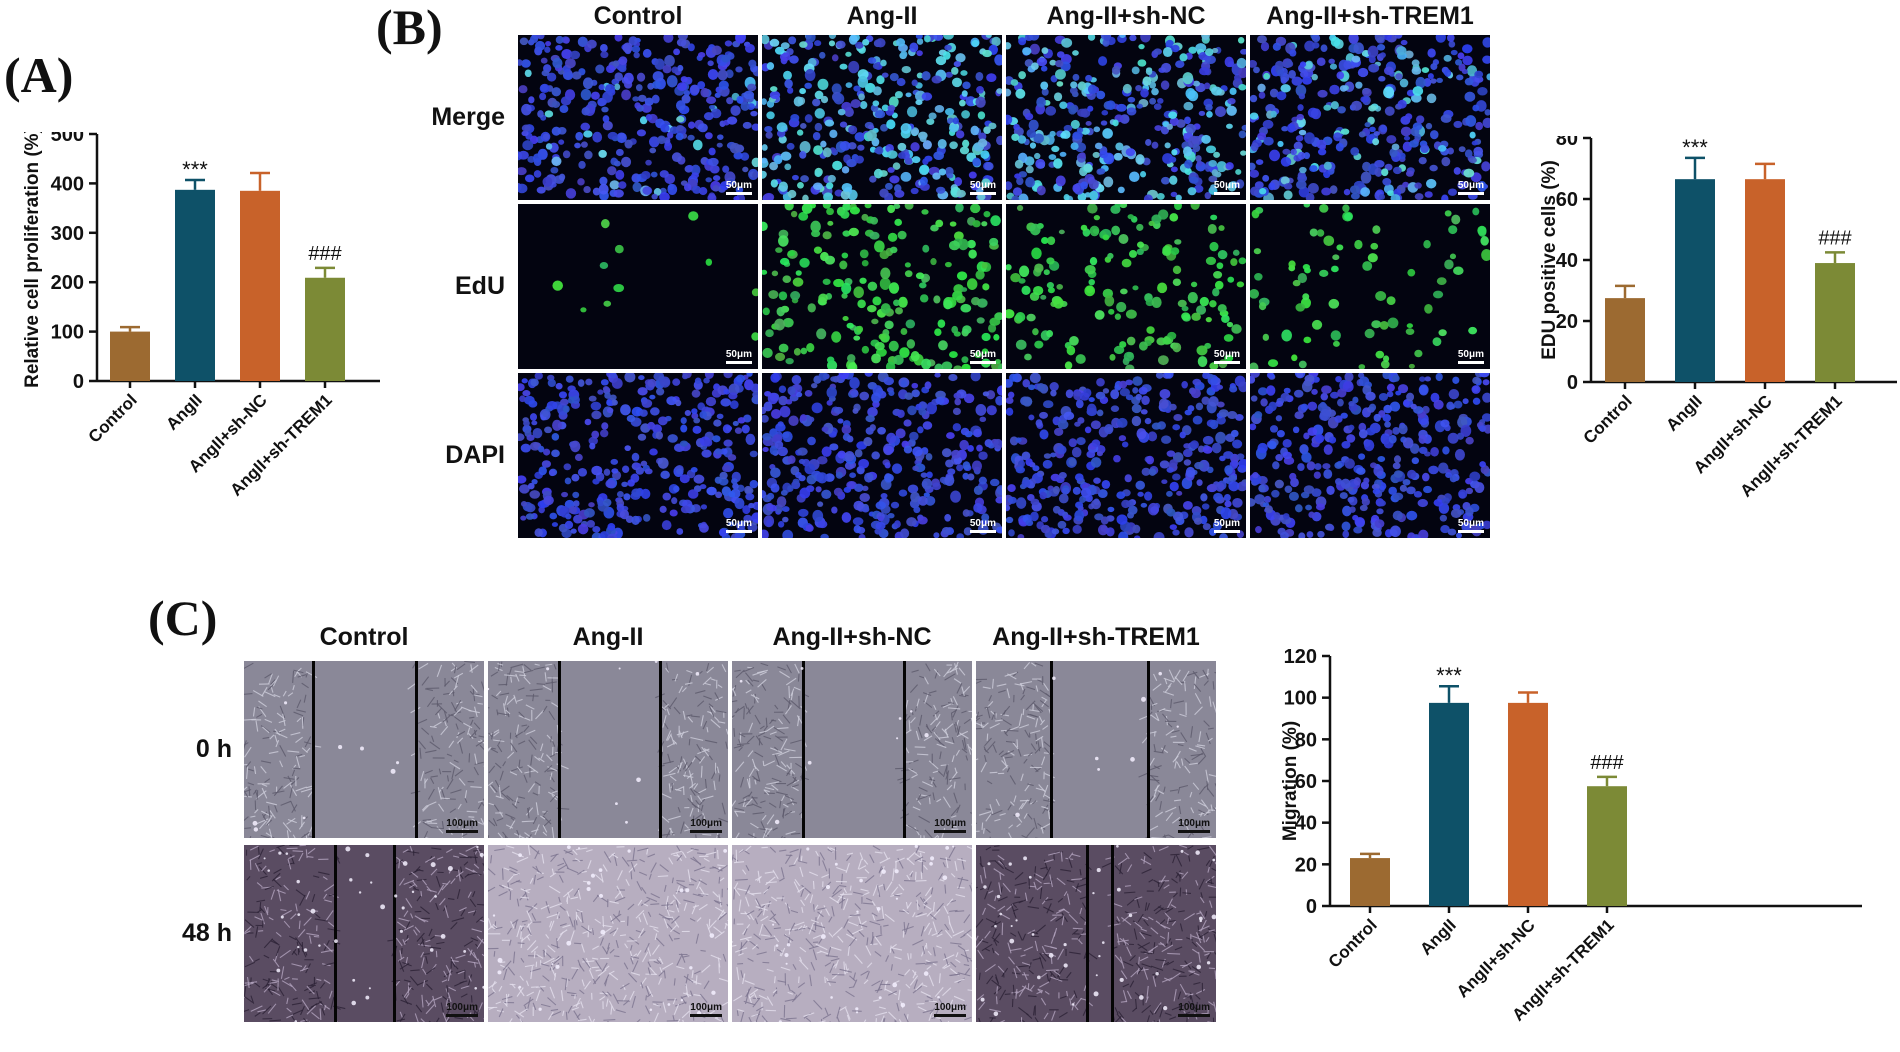 The width and height of the screenshot is (1900, 1052). Describe the element at coordinates (638, 16) in the screenshot. I see `col-header-b: Control` at that location.